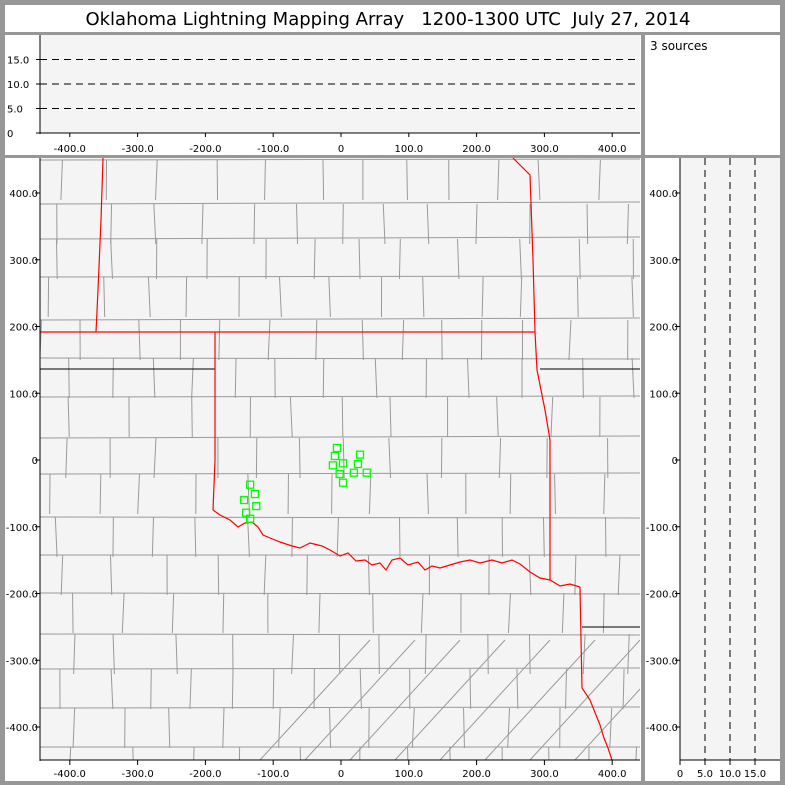 The height and width of the screenshot is (785, 785). What do you see at coordinates (663, 328) in the screenshot?
I see `y-tick-label: 200.0` at bounding box center [663, 328].